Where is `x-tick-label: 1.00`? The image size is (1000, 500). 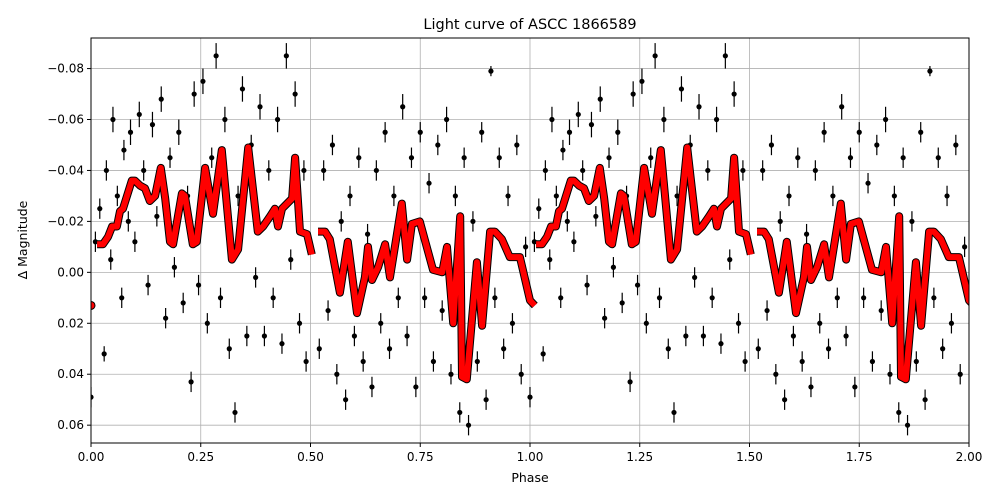
x-tick-label: 1.00 is located at coordinates (530, 457).